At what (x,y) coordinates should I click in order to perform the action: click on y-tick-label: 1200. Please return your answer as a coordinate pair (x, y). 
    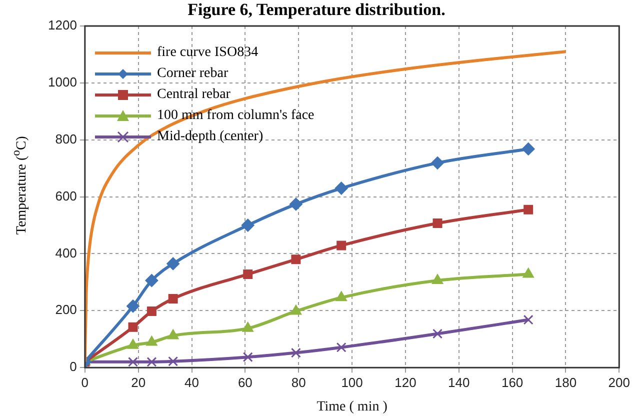
    Looking at the image, I should click on (62, 25).